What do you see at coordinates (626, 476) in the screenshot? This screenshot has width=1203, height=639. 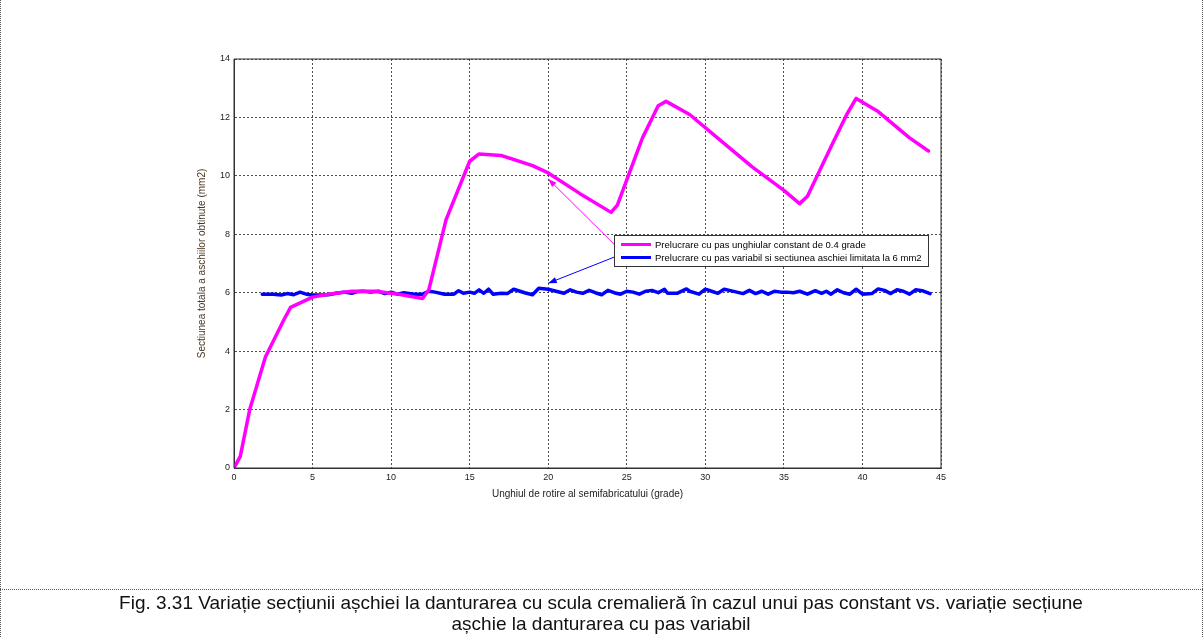 I see `x-tick-label: 25` at bounding box center [626, 476].